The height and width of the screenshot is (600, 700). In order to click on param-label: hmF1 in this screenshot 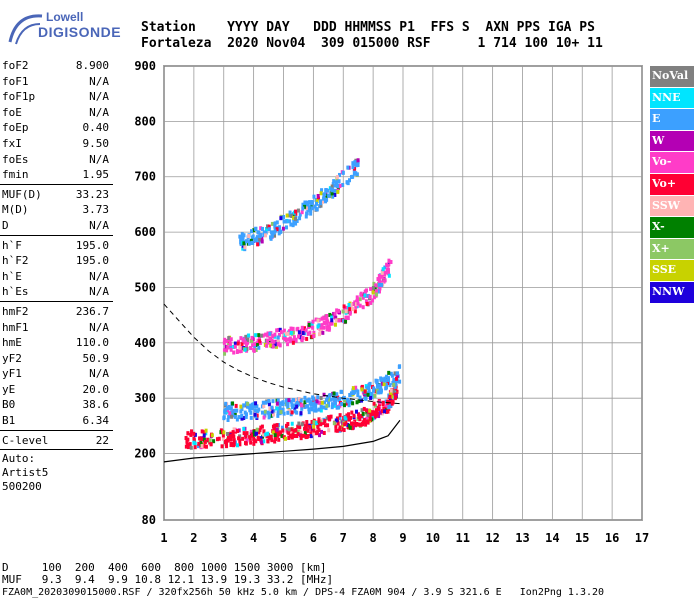, I will do `click(15, 327)`.